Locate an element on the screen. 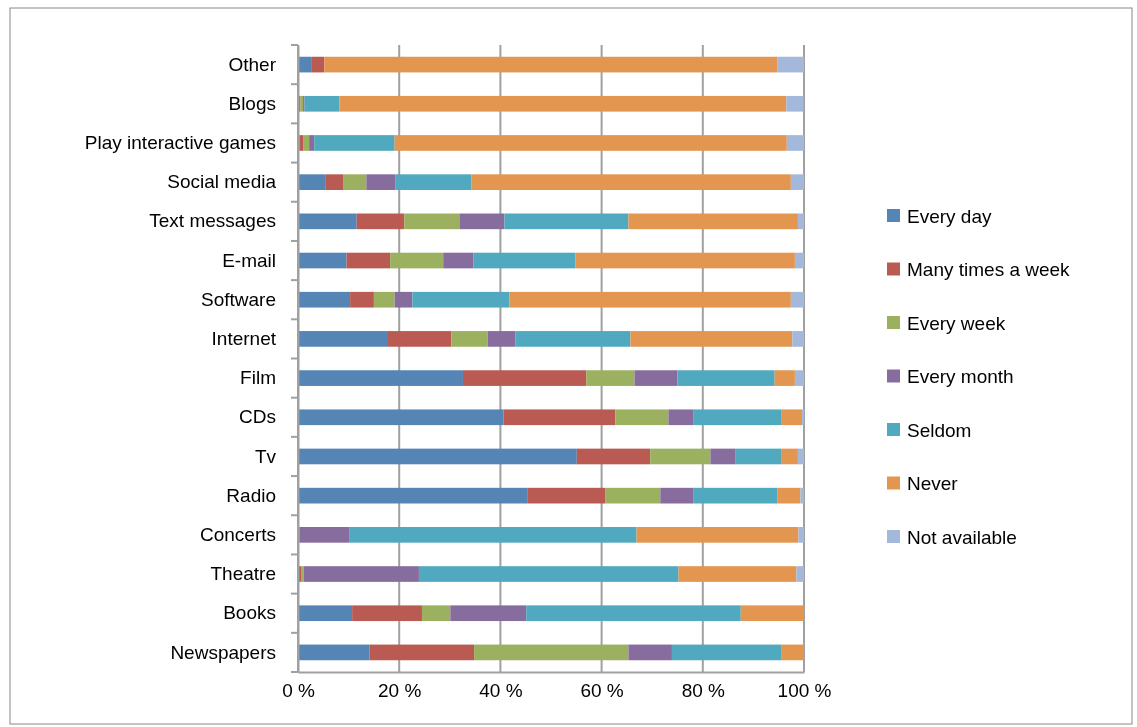  legend-label: Seldom is located at coordinates (939, 430).